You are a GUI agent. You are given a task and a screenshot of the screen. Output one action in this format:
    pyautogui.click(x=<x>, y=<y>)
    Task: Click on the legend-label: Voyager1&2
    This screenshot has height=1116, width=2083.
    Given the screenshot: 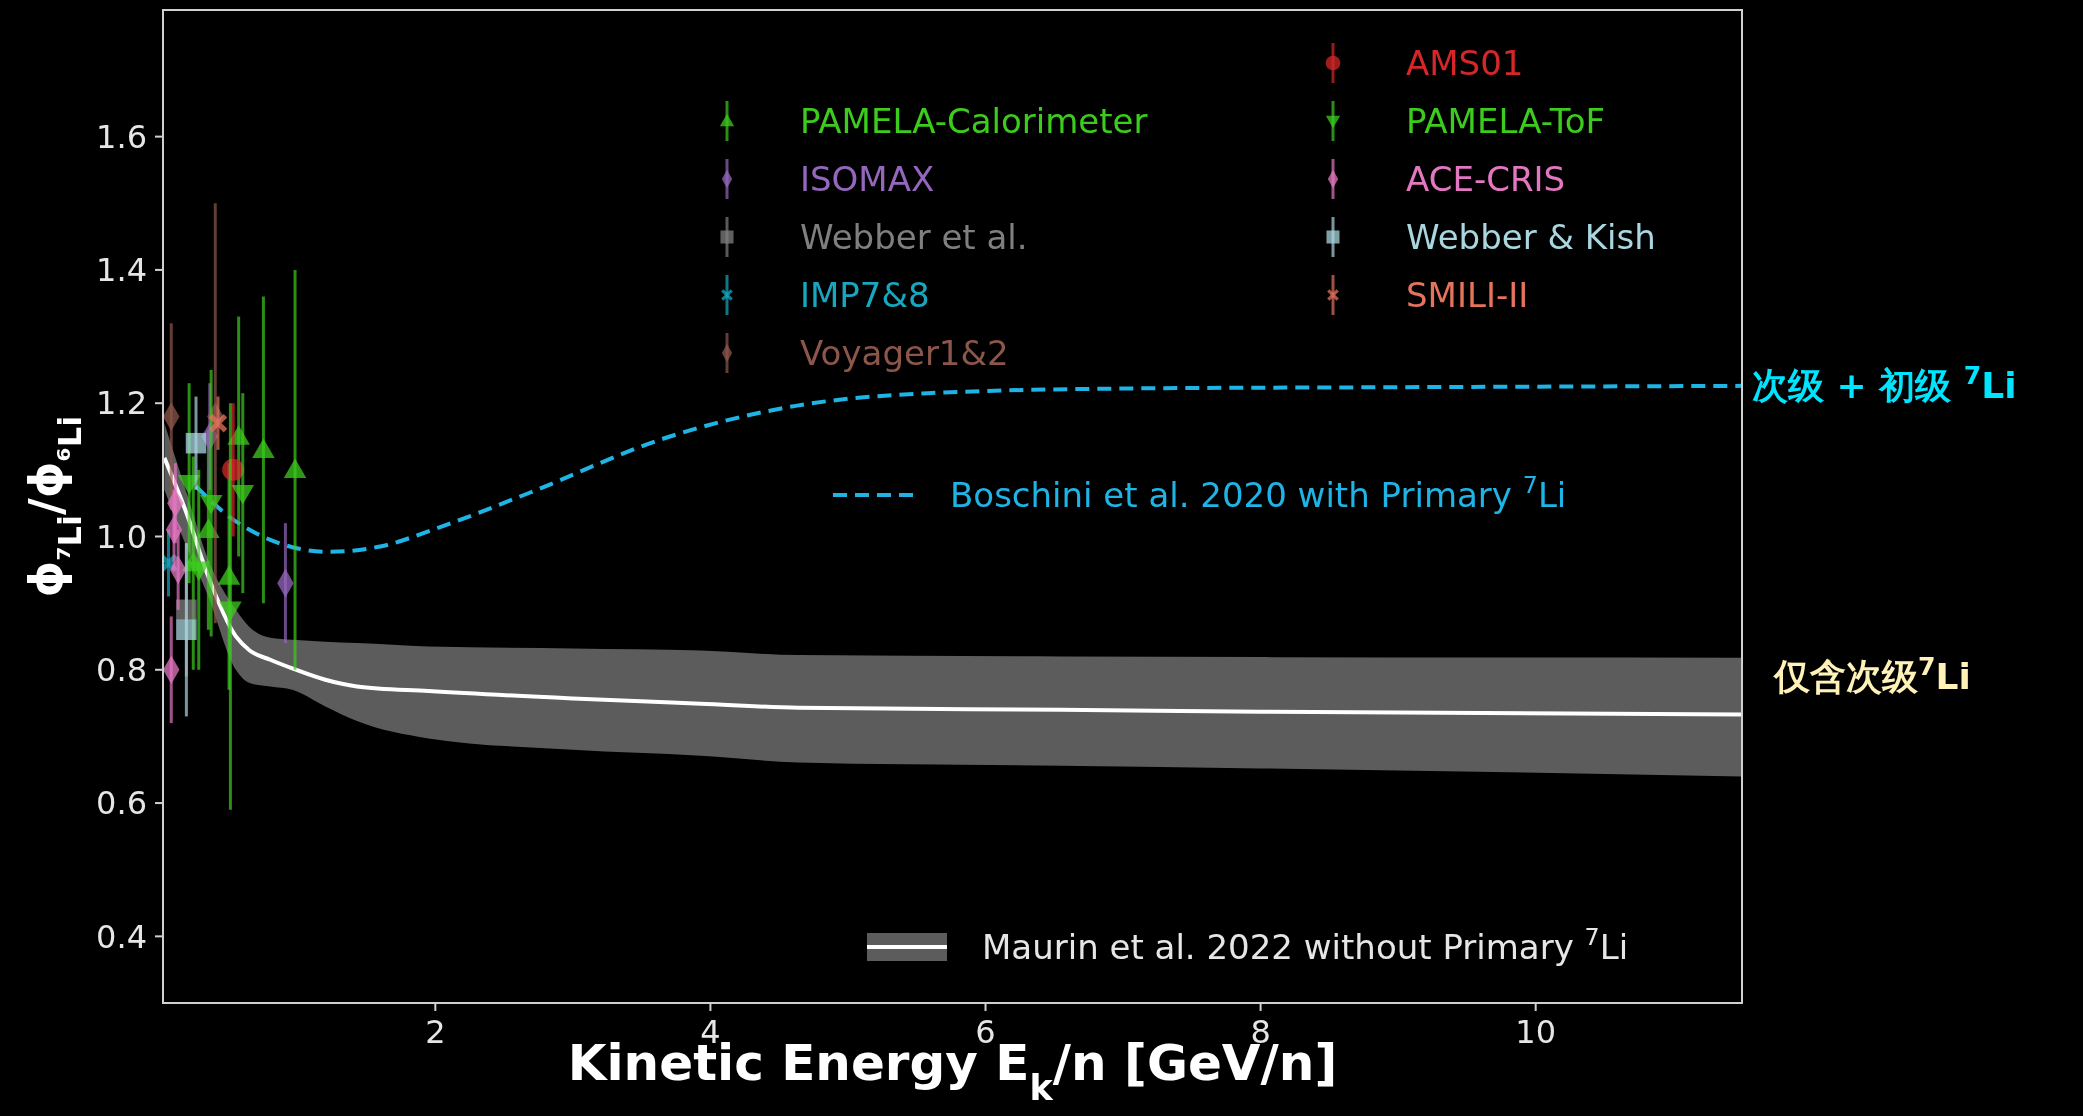 What is the action you would take?
    pyautogui.click(x=904, y=352)
    